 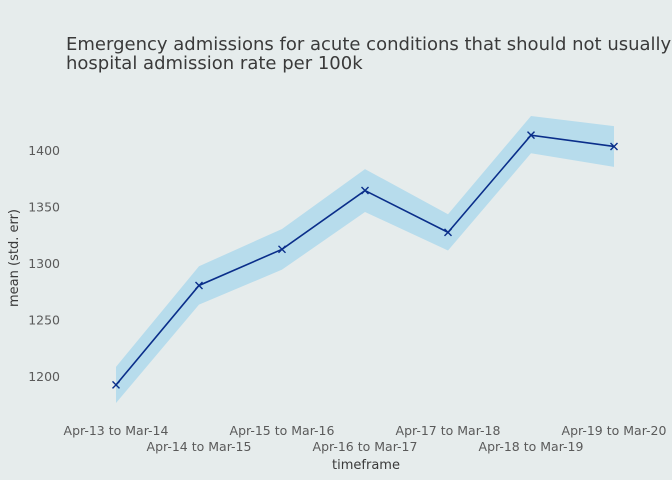 I want to click on chart-title-line-2: hospital admission rate per 100k, so click(x=214, y=63).